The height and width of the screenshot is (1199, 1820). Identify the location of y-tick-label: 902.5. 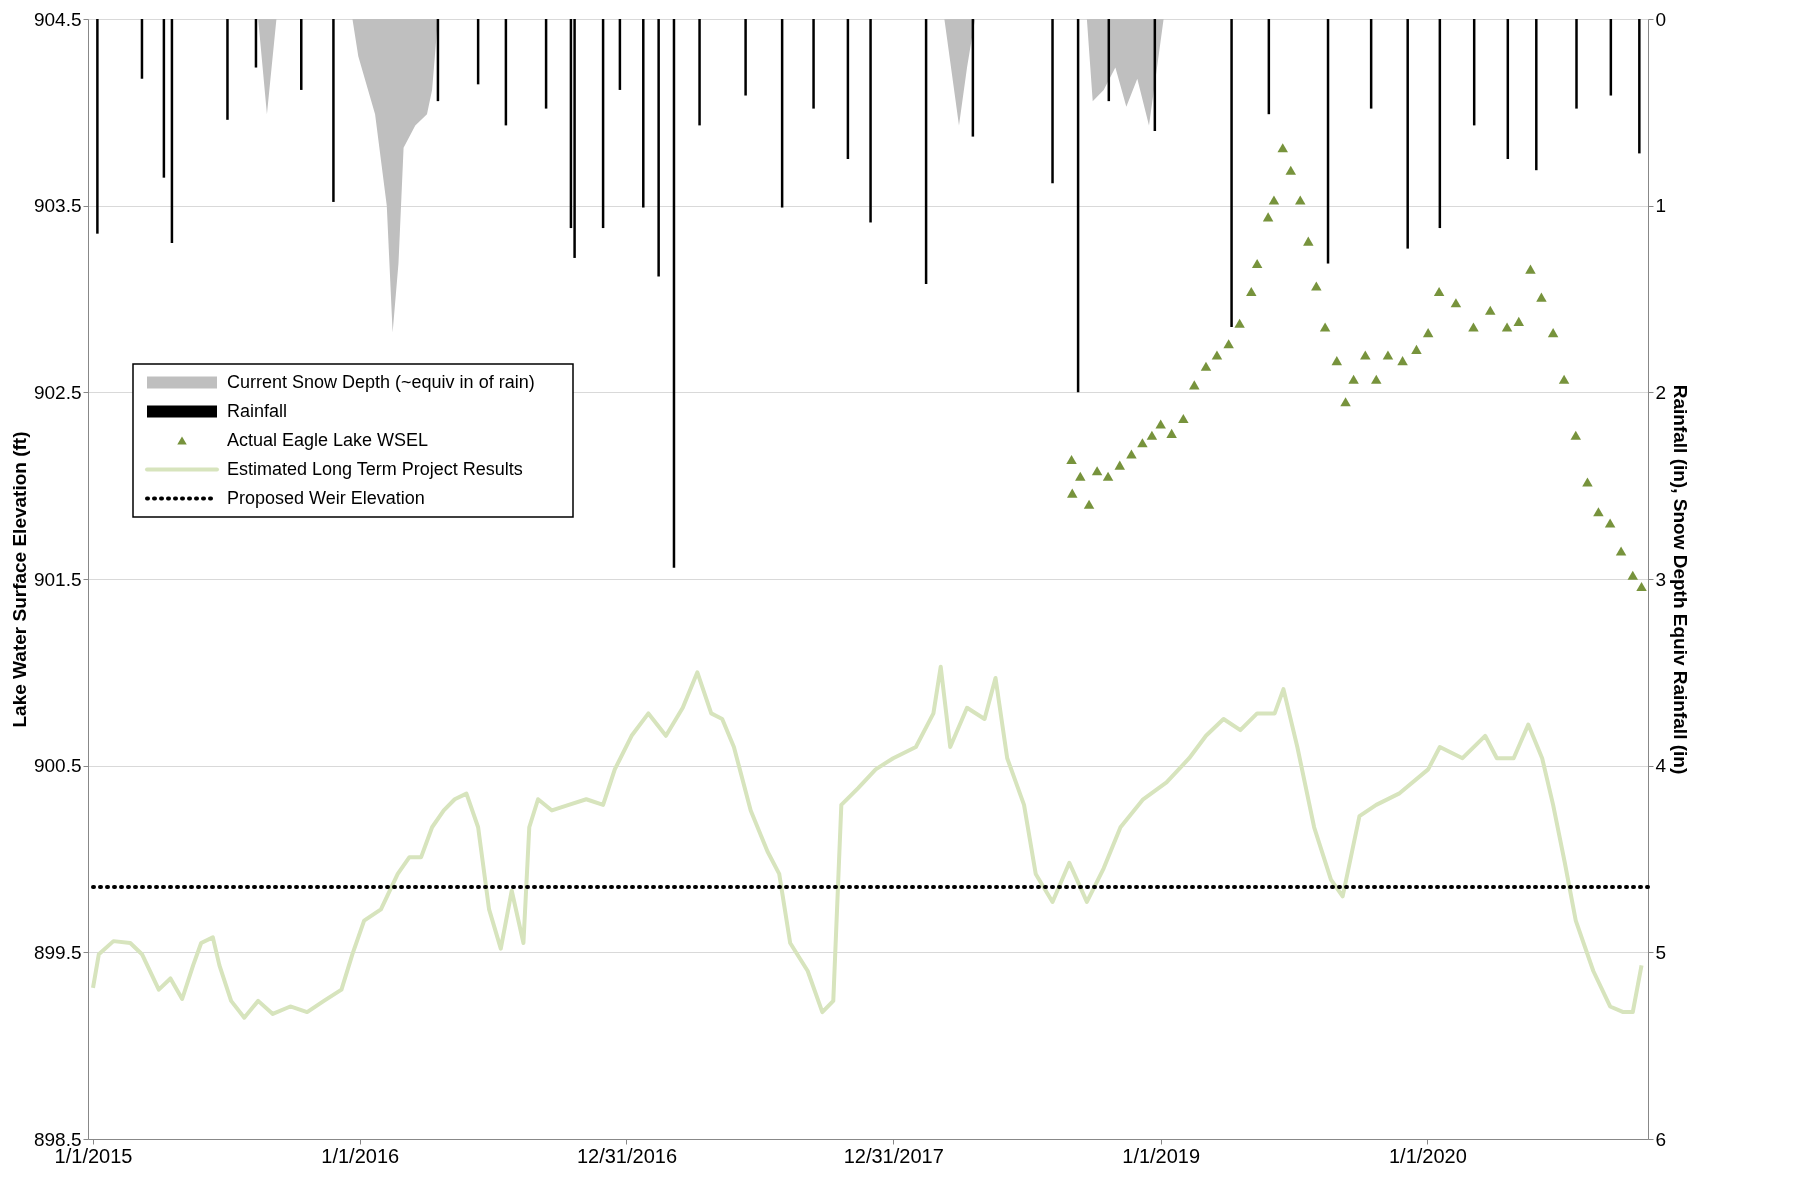
(57, 392).